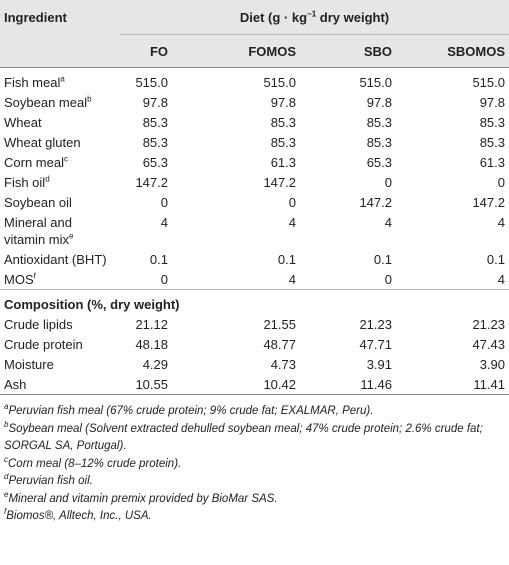  I want to click on section-title: Composition (%, dry weight), so click(254, 301).